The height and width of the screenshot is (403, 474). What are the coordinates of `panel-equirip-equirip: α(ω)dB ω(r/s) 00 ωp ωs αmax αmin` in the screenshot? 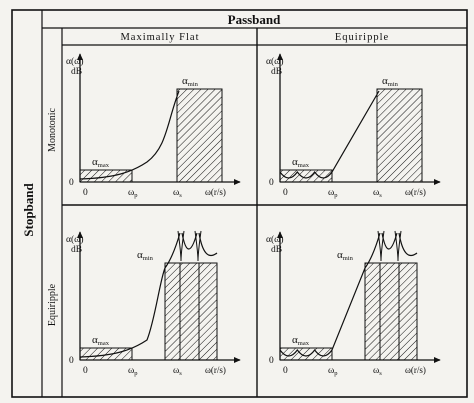 It's located at (353, 303).